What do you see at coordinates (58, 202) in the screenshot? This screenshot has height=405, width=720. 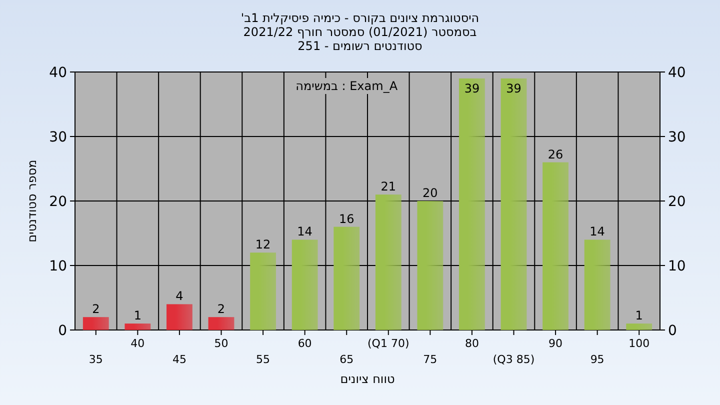 I see `y-tick-label: 20` at bounding box center [58, 202].